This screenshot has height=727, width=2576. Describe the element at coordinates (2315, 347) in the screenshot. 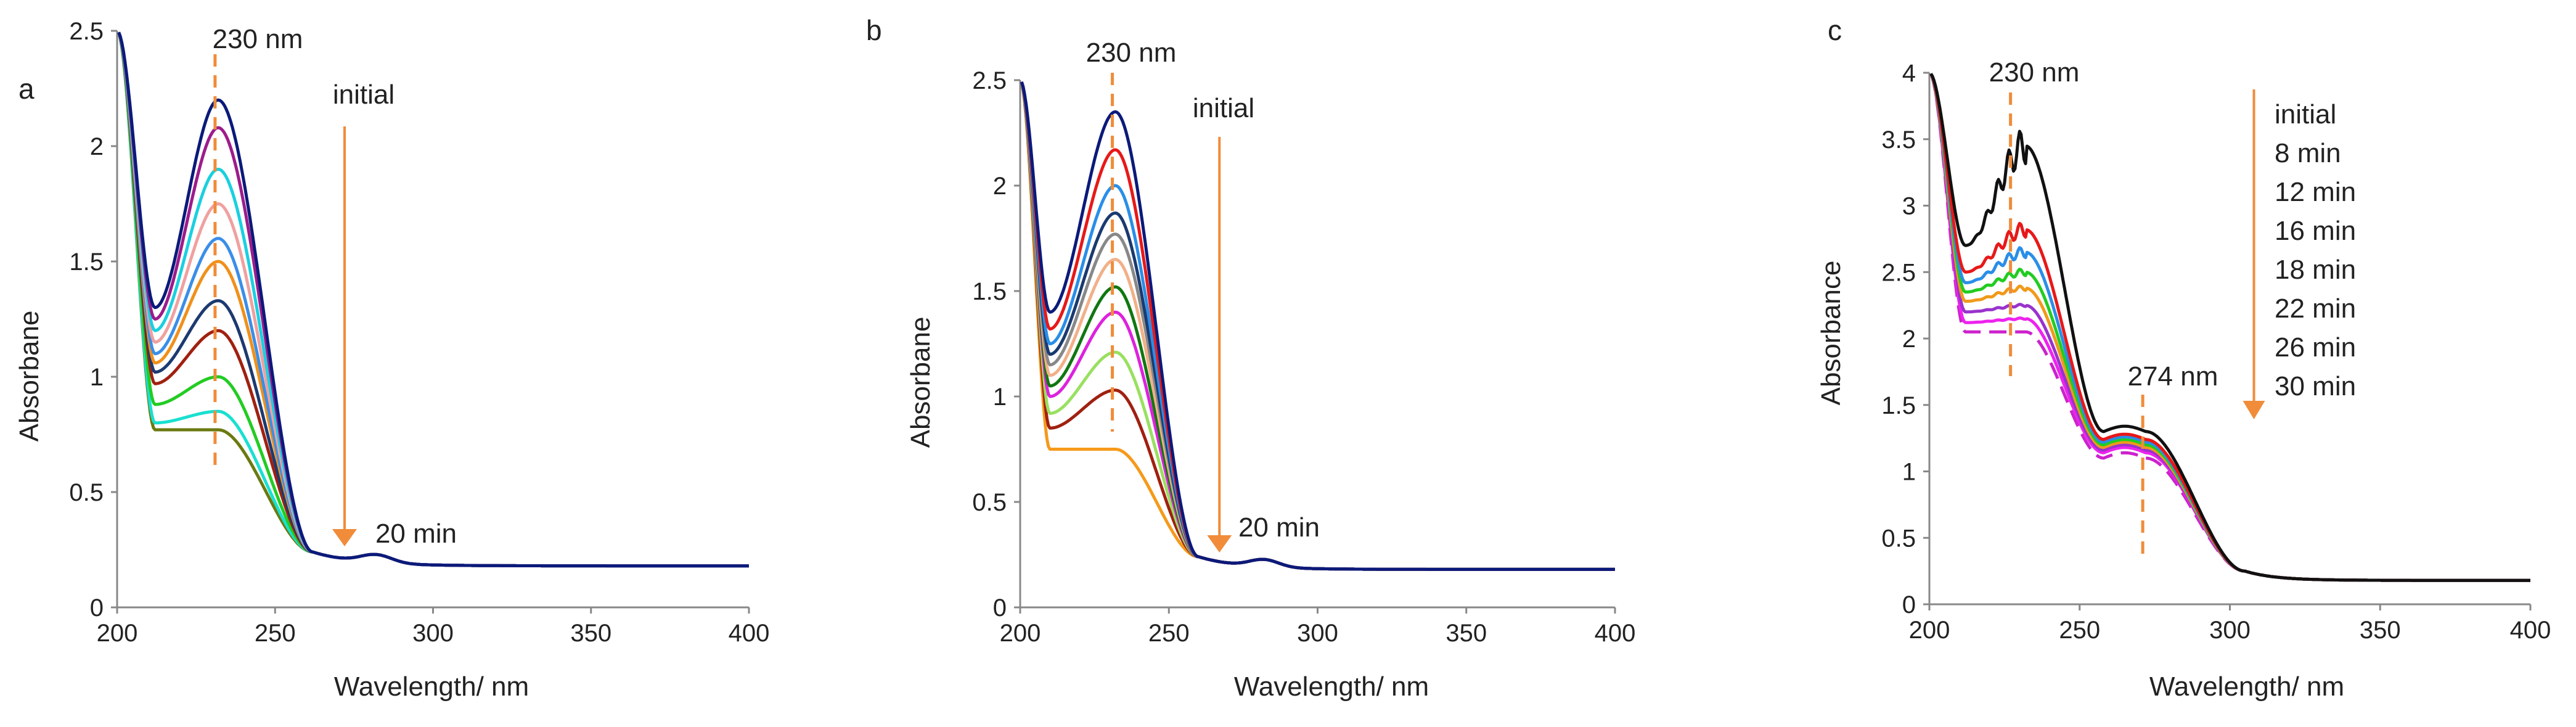

I see `panel-c-legend-item: 26 min` at that location.